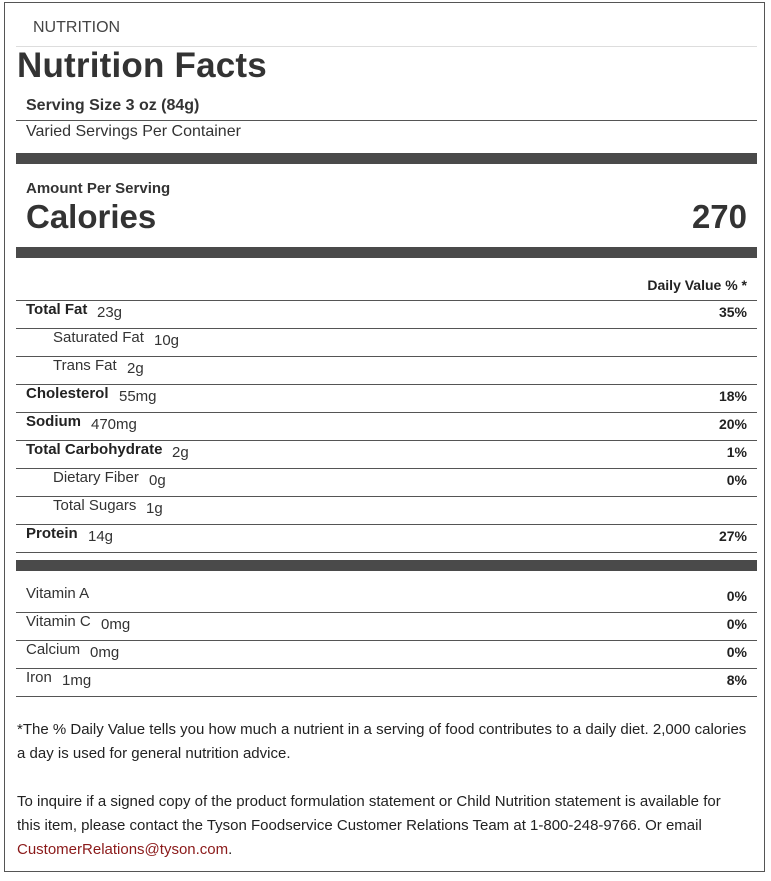  Describe the element at coordinates (386, 682) in the screenshot. I see `vitamin-row: Iron 1mg 8%` at that location.